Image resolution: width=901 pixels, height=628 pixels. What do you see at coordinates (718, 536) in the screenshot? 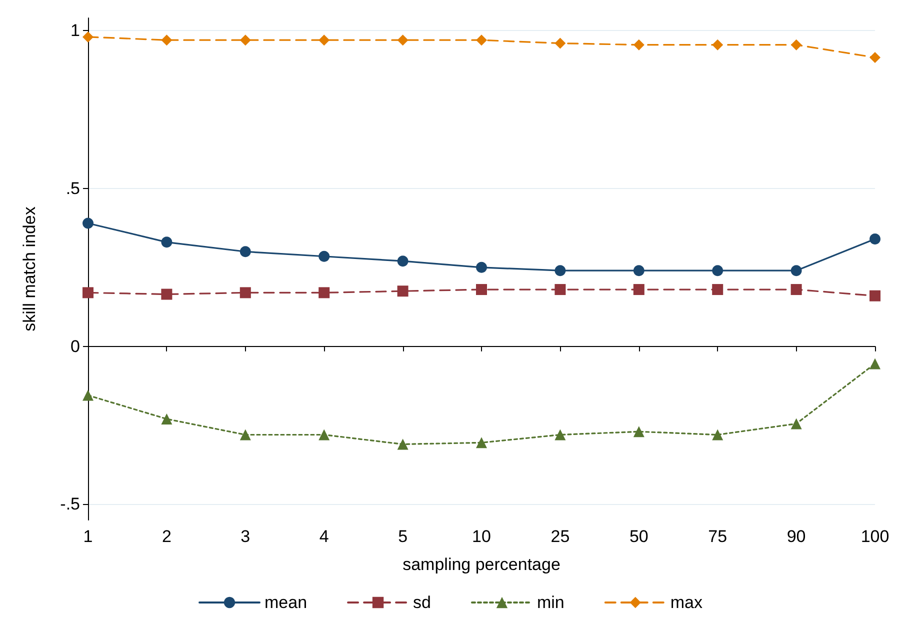
I see `x-tick-label: 75` at bounding box center [718, 536].